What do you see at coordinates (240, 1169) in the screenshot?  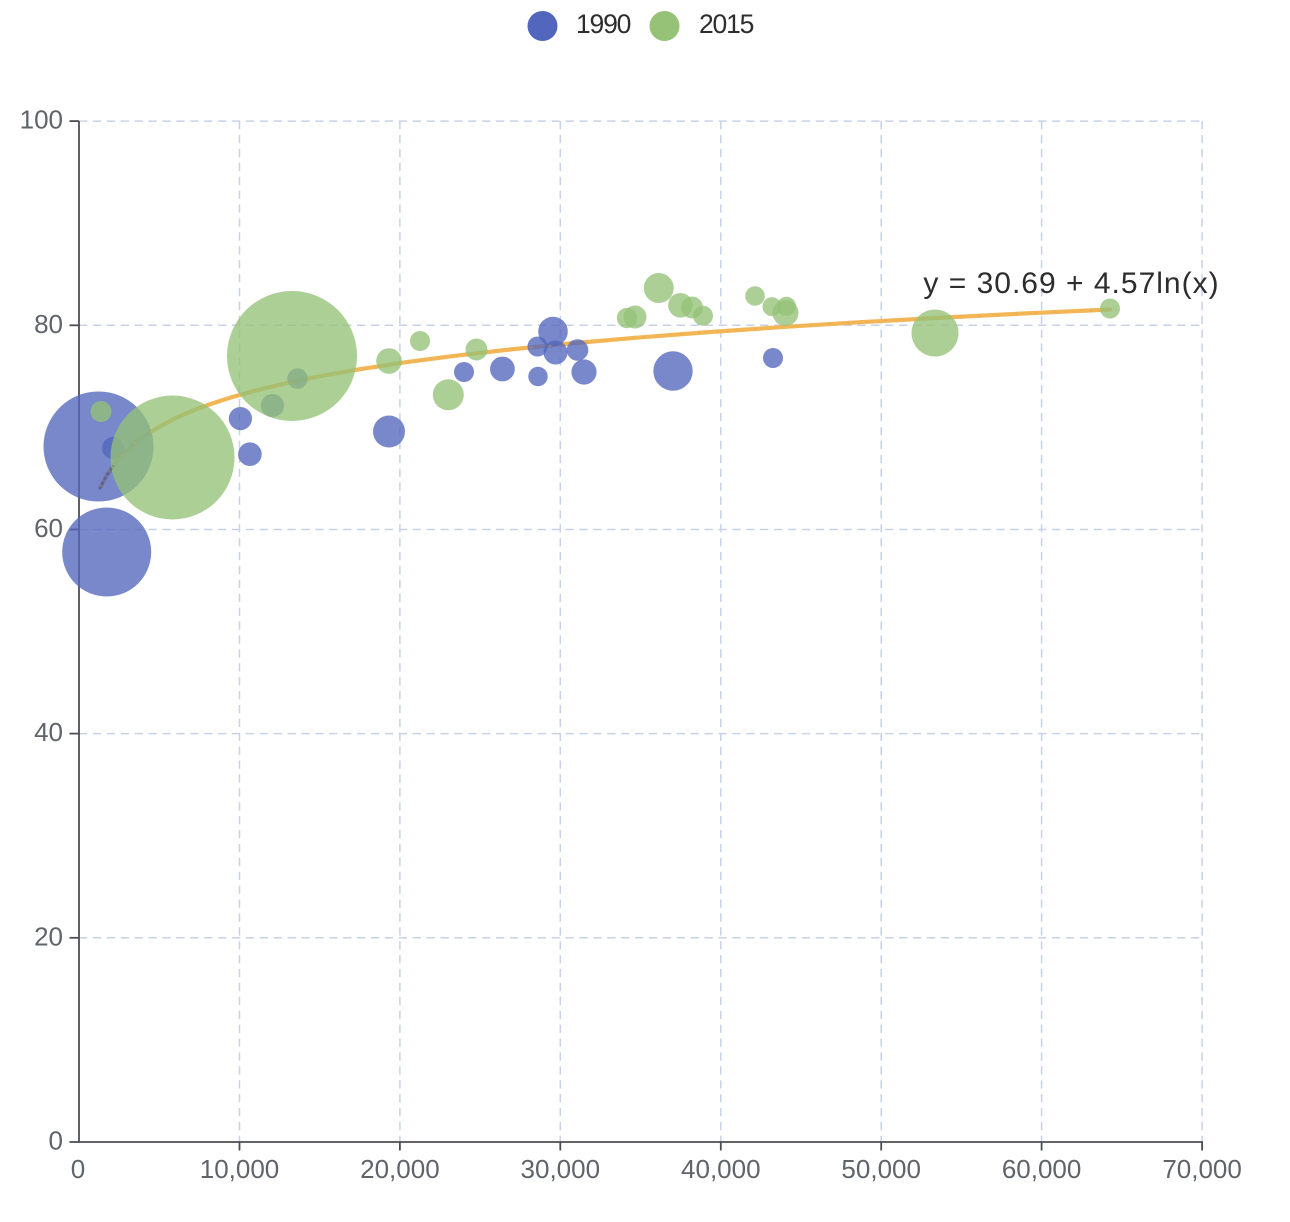 I see `svg-text: 10,000` at bounding box center [240, 1169].